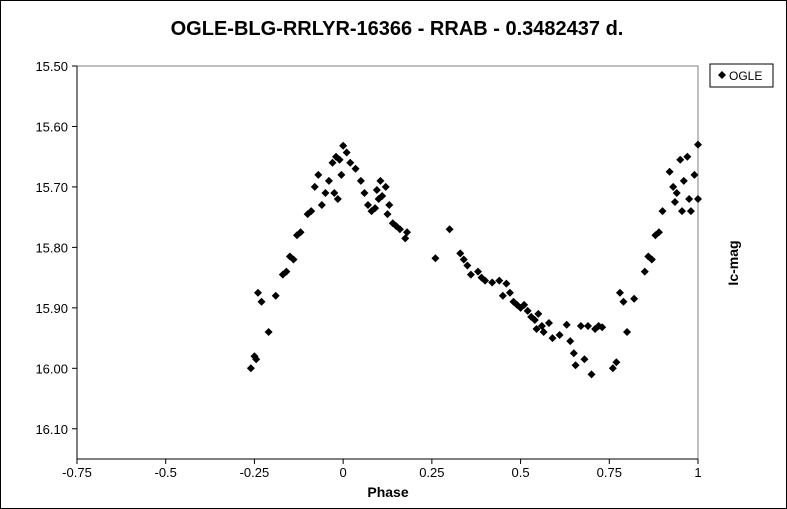  I want to click on y-tick-label: 16.10, so click(51, 429).